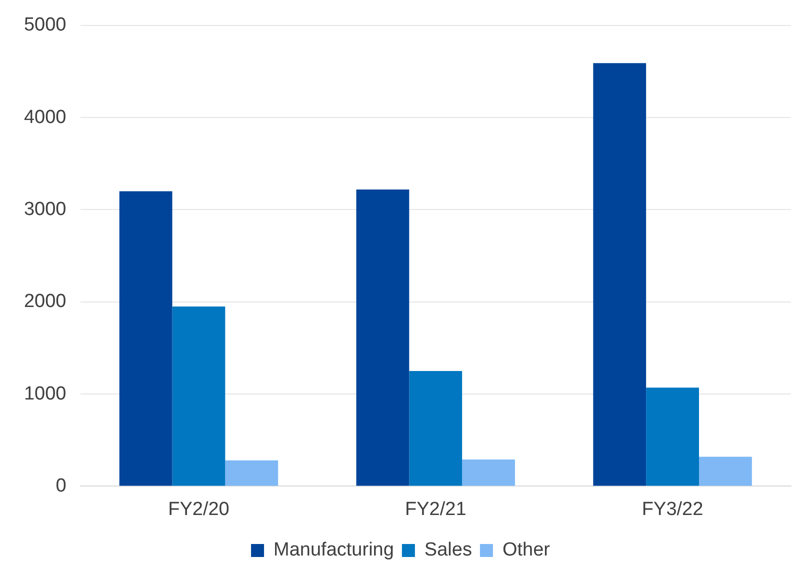 The height and width of the screenshot is (570, 797). I want to click on x-tick-label: FY2/21, so click(435, 509).